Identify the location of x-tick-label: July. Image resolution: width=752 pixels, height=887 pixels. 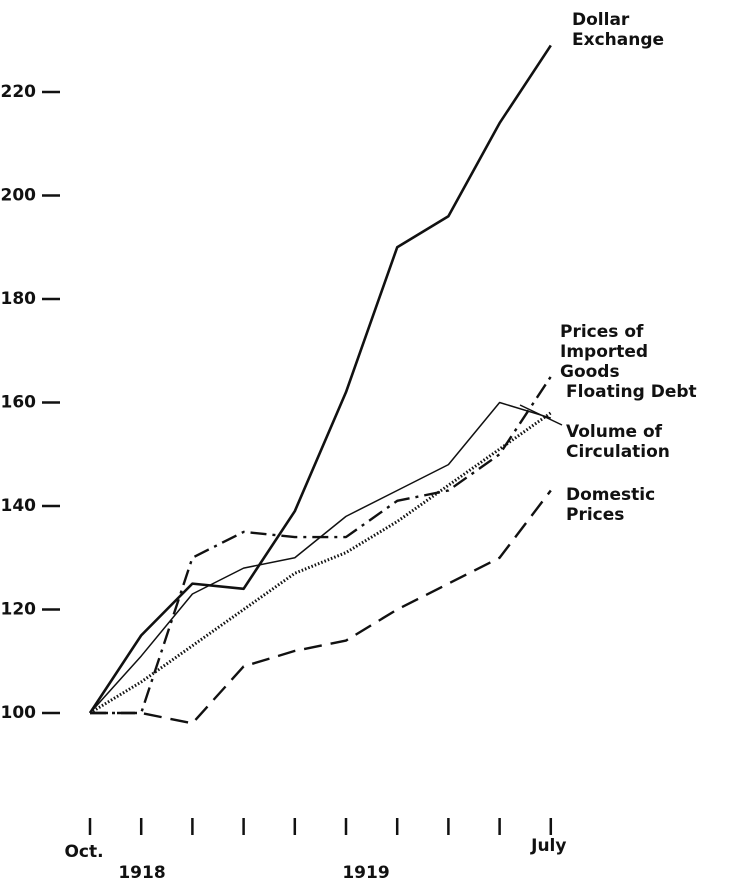
(548, 846).